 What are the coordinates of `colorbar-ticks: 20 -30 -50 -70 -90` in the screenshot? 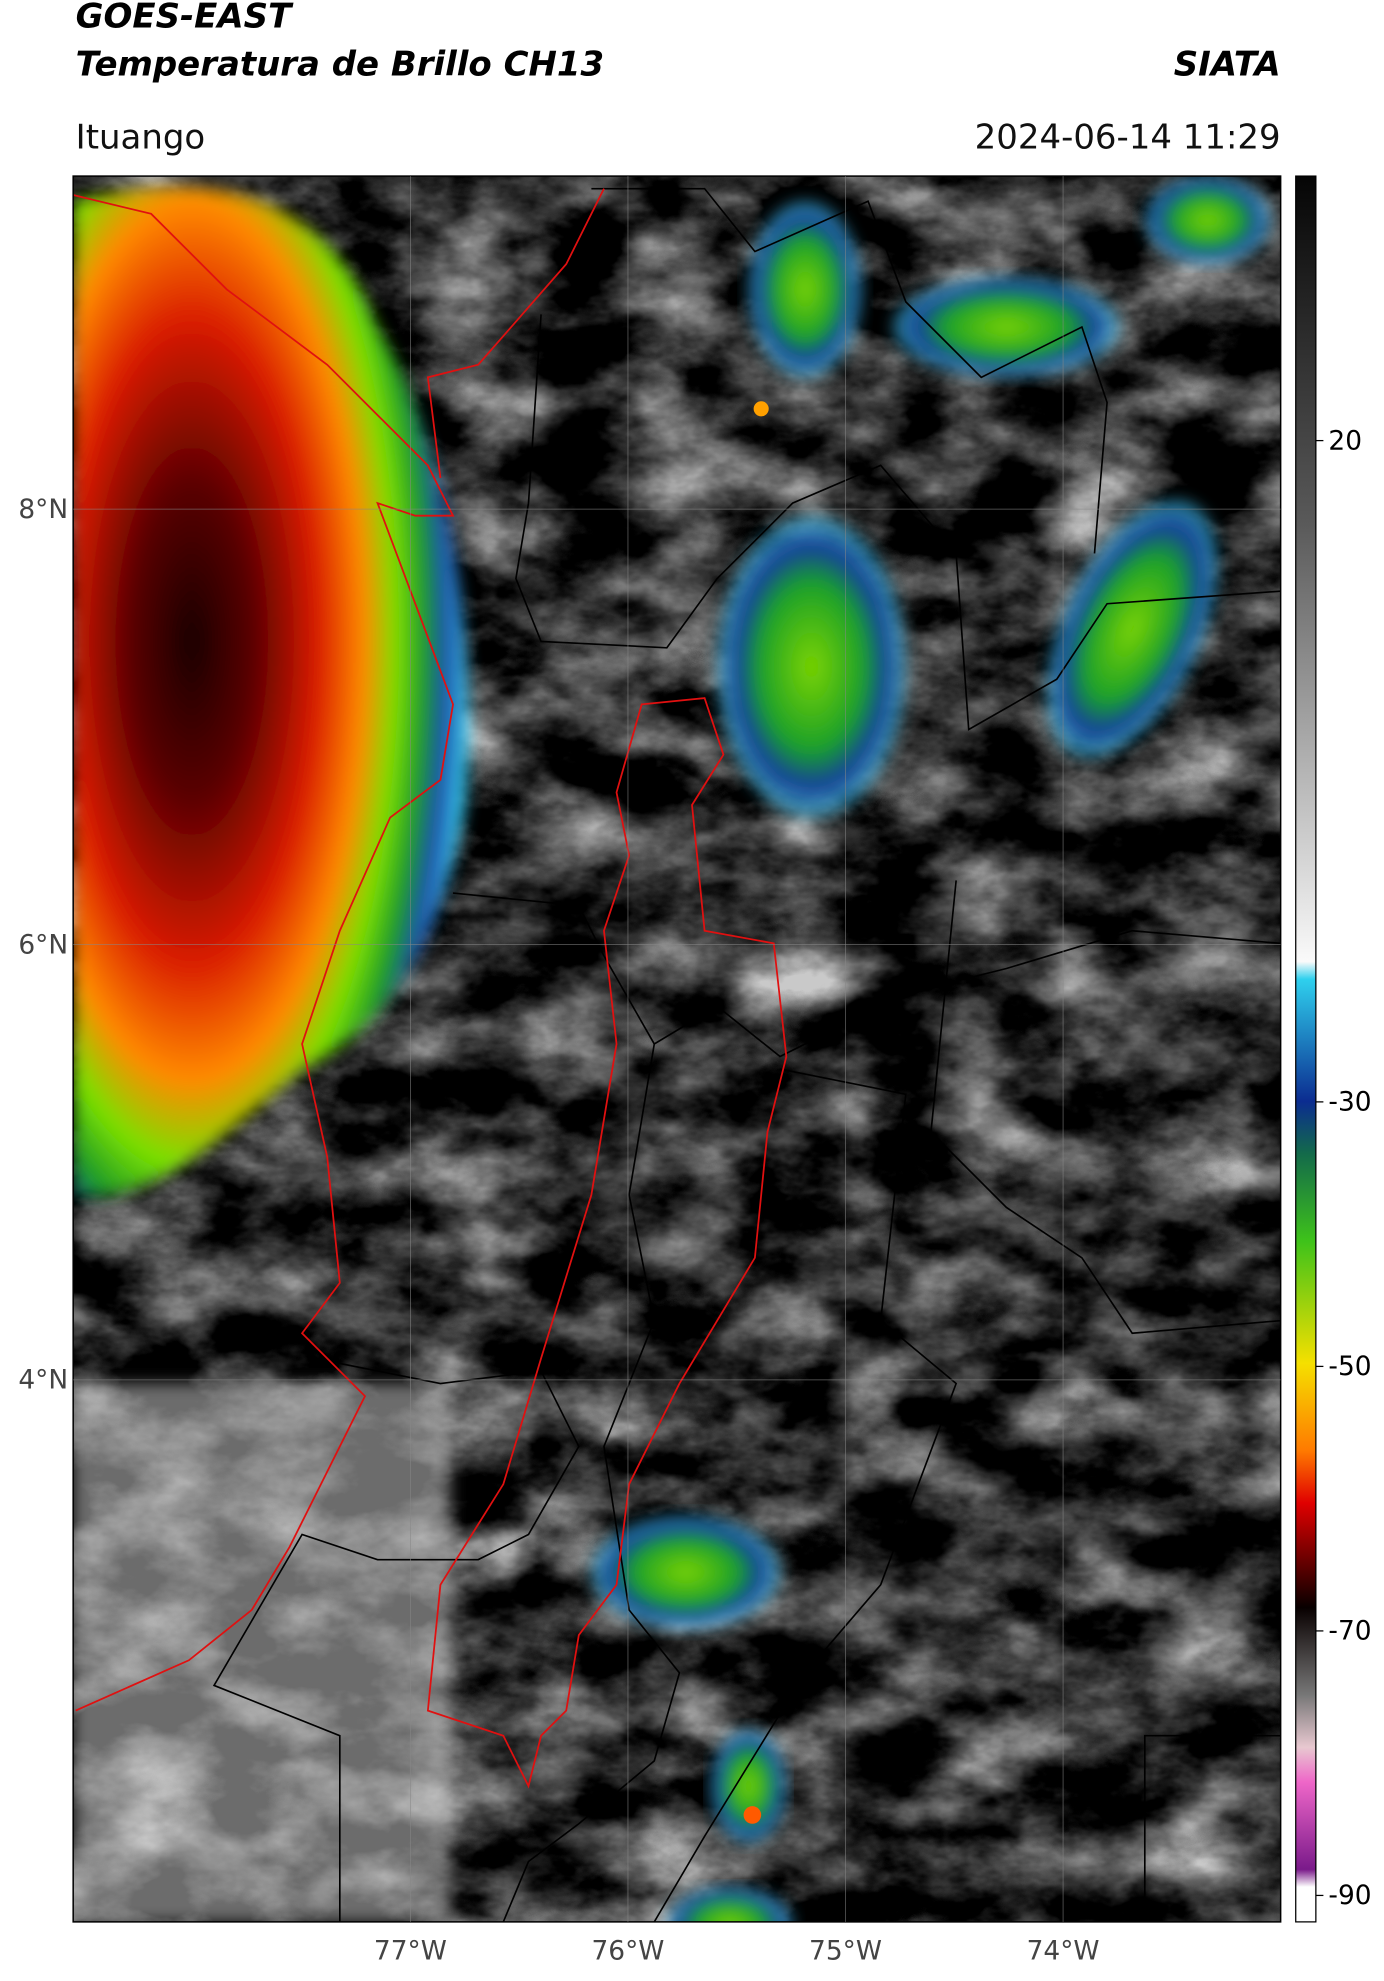 It's located at (1343, 1168).